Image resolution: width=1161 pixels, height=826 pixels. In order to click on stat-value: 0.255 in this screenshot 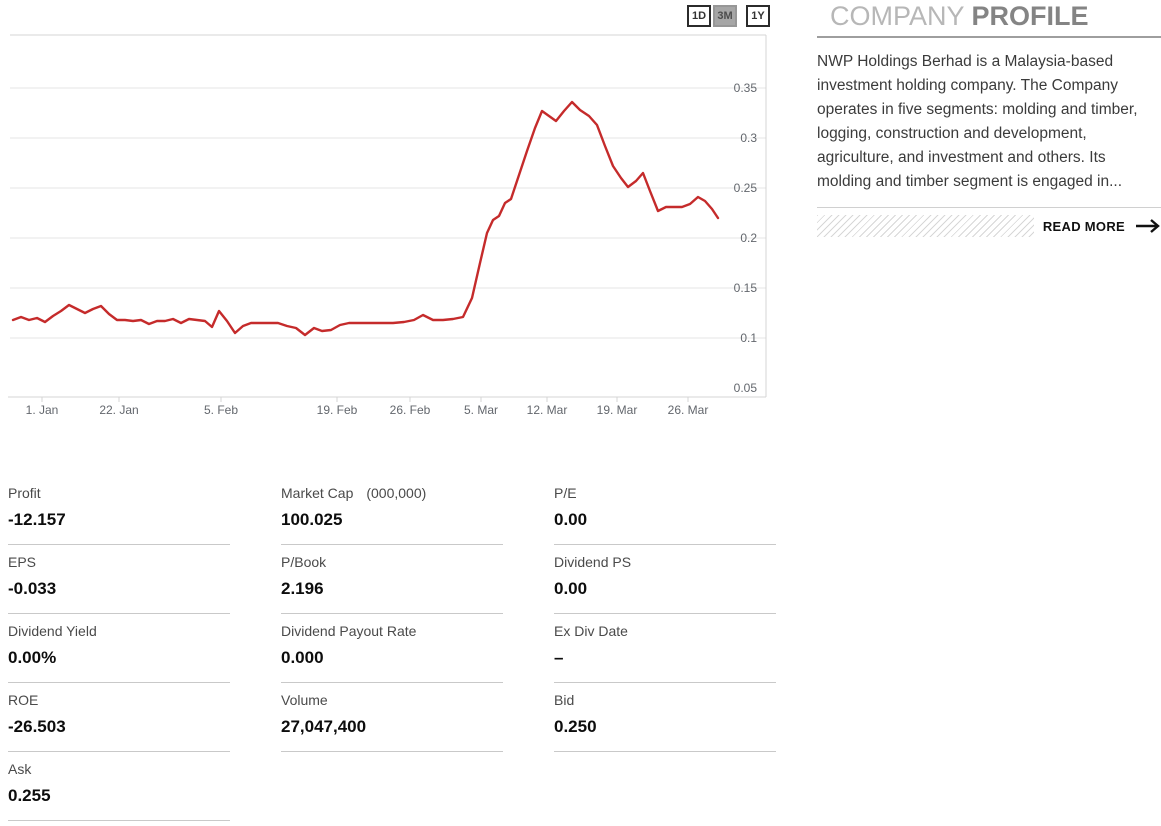, I will do `click(29, 795)`.